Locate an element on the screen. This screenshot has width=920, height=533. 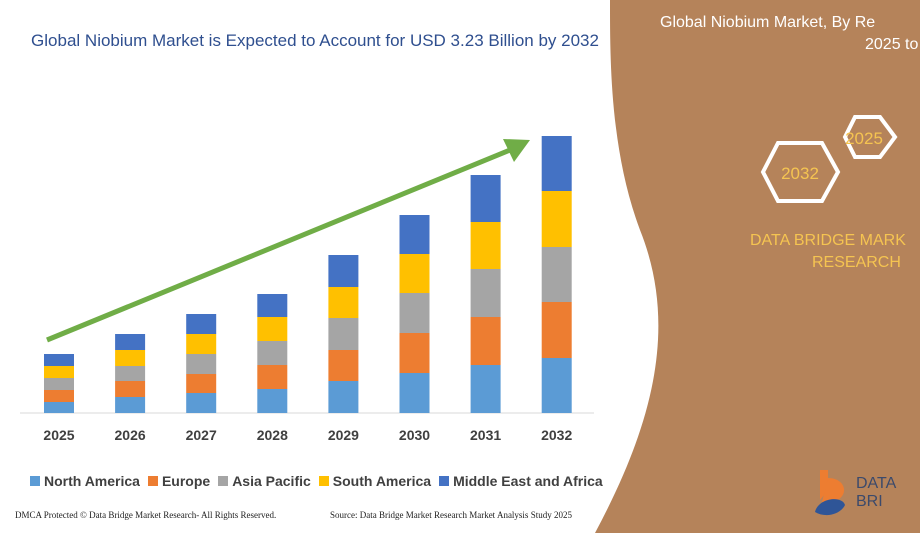
bar-segment-middle-east-and-africa-2026 is located at coordinates (130, 342).